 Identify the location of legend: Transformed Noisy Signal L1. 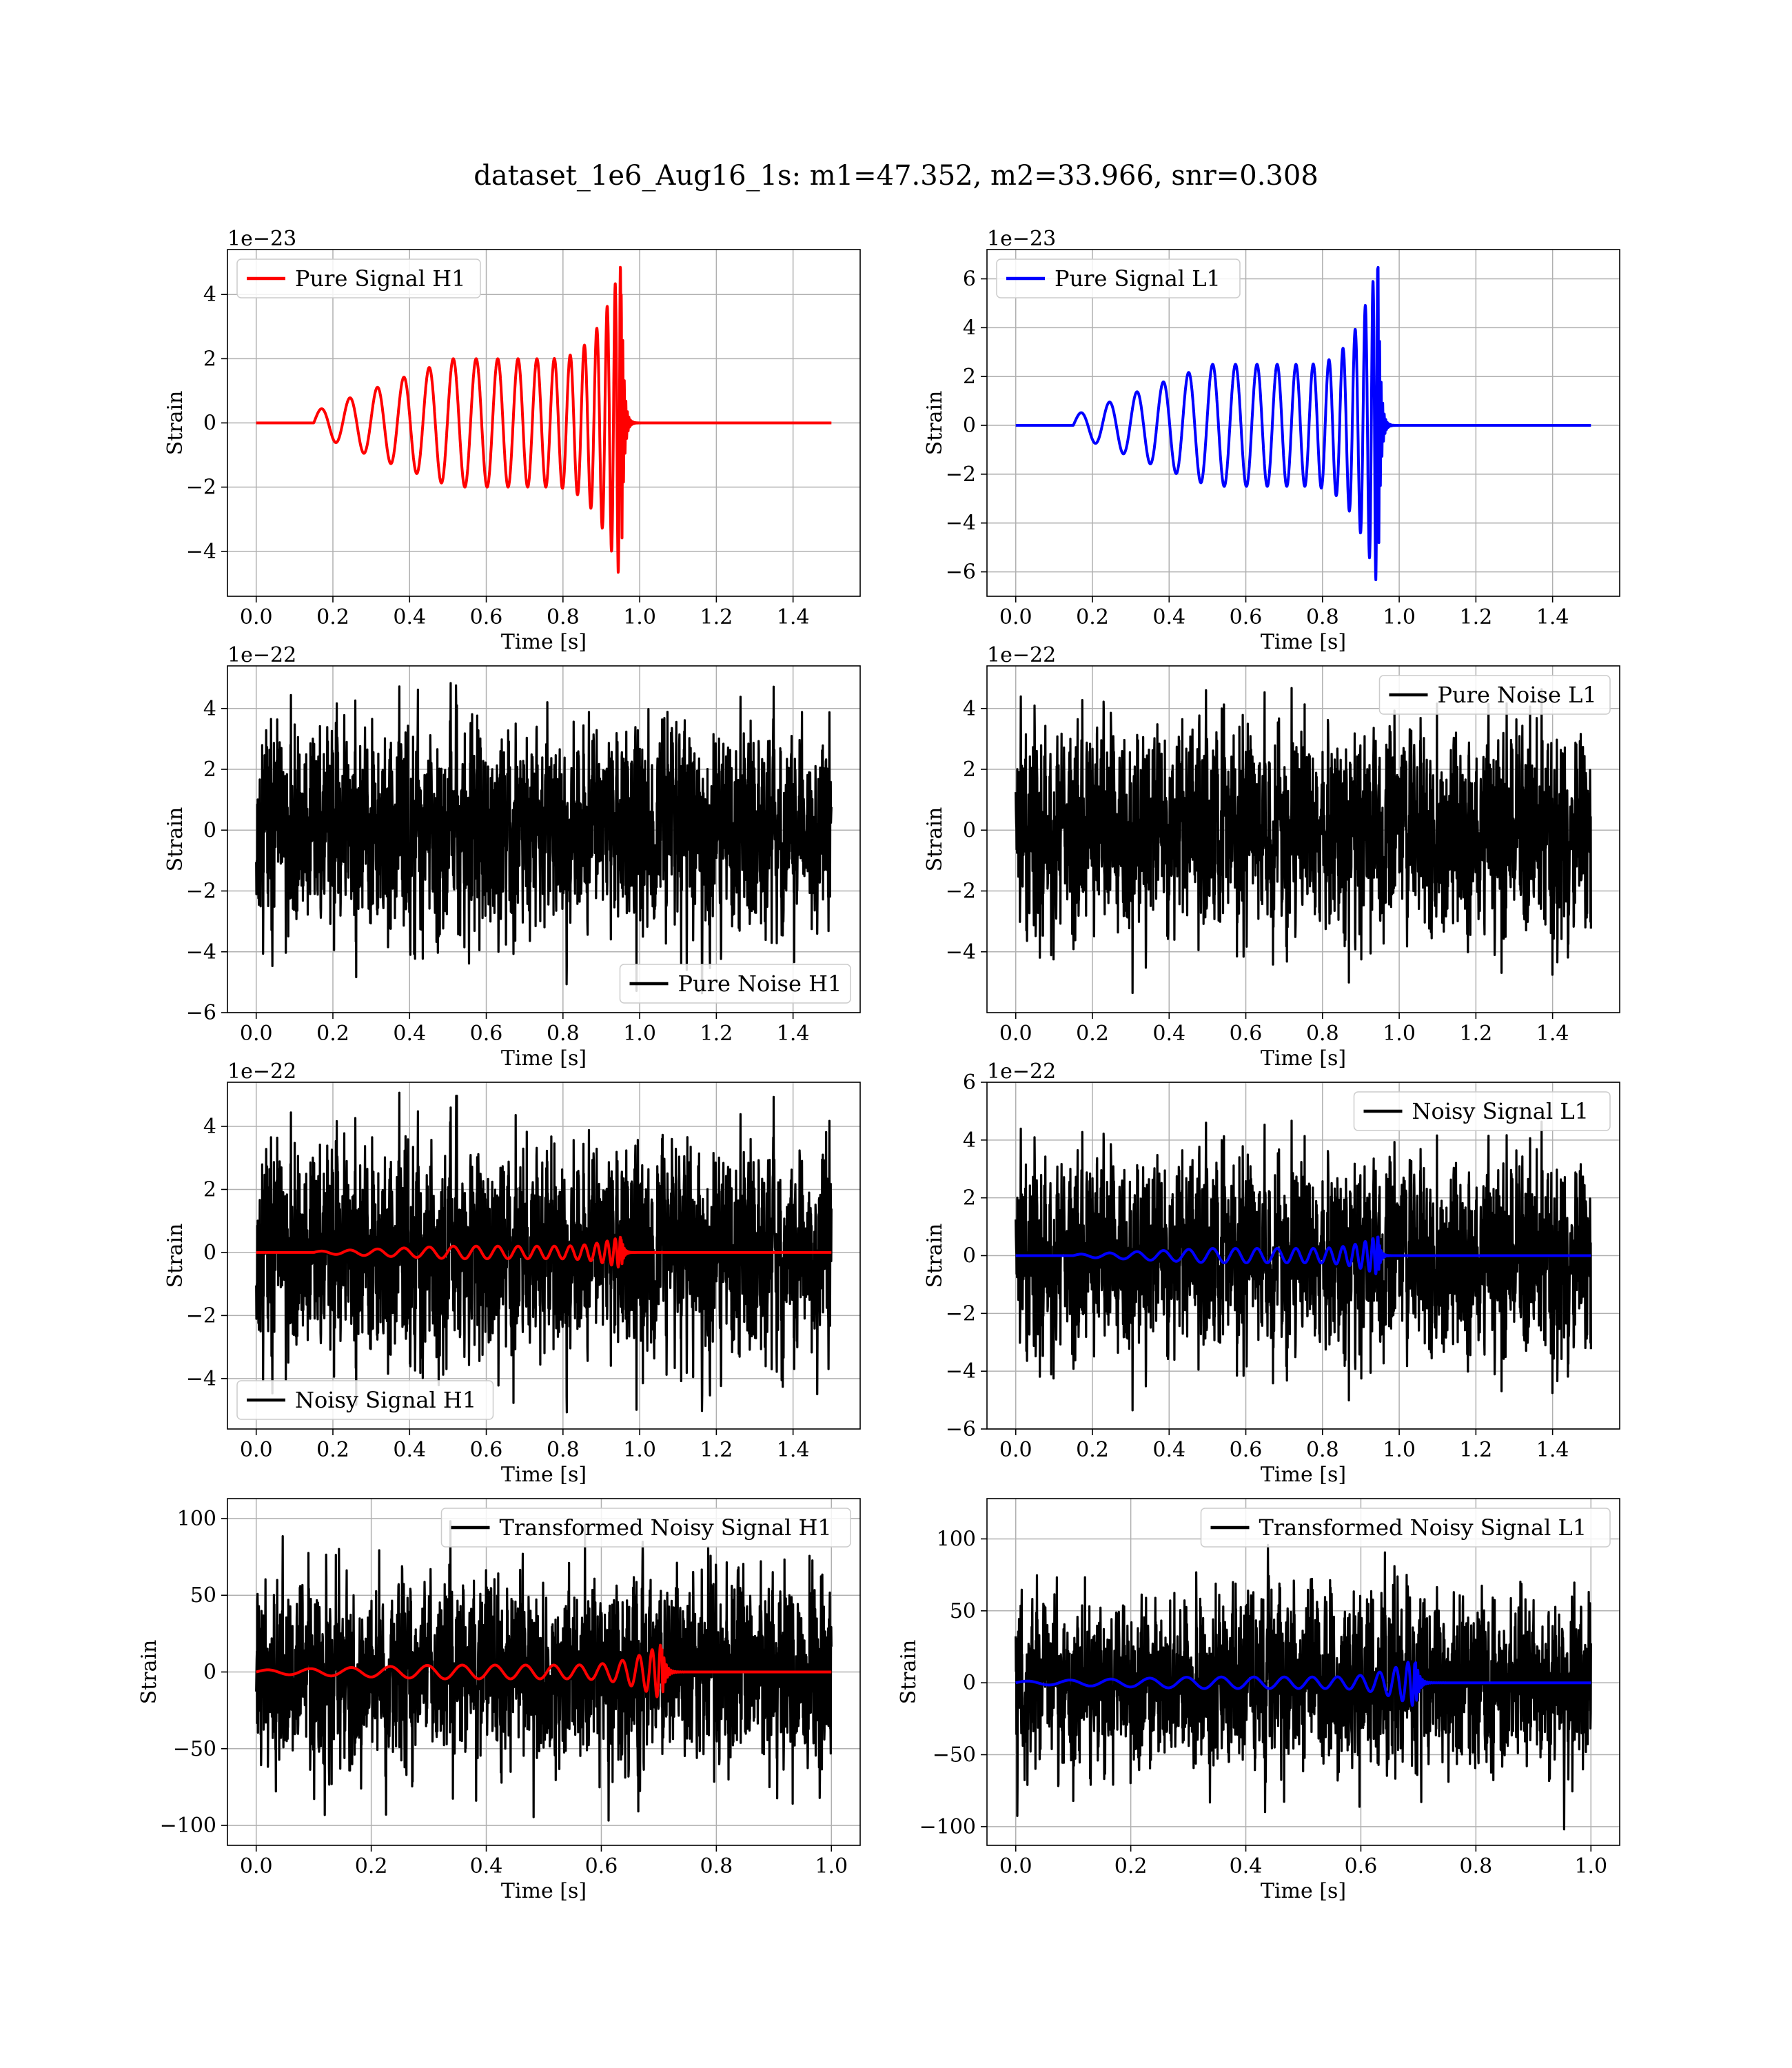
(1405, 1528).